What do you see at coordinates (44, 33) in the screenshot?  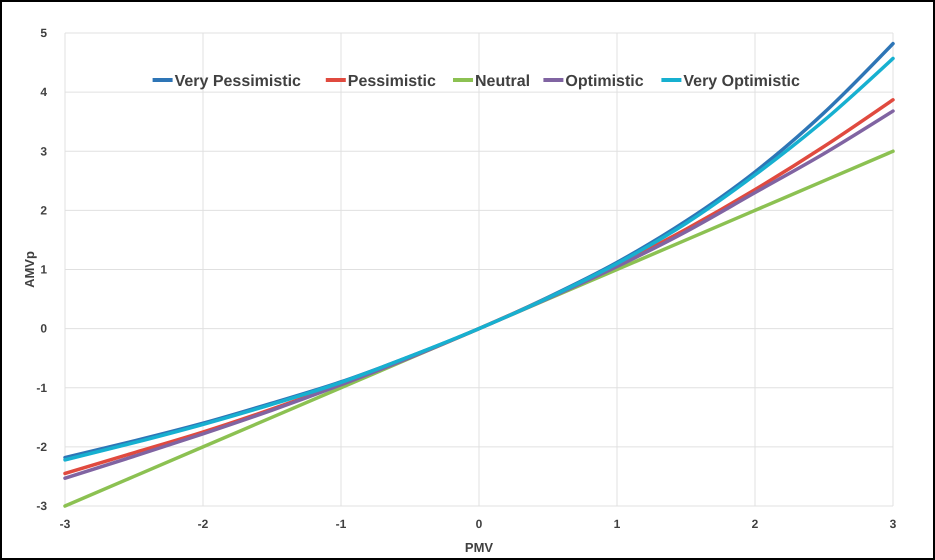 I see `y-tick-label: 5` at bounding box center [44, 33].